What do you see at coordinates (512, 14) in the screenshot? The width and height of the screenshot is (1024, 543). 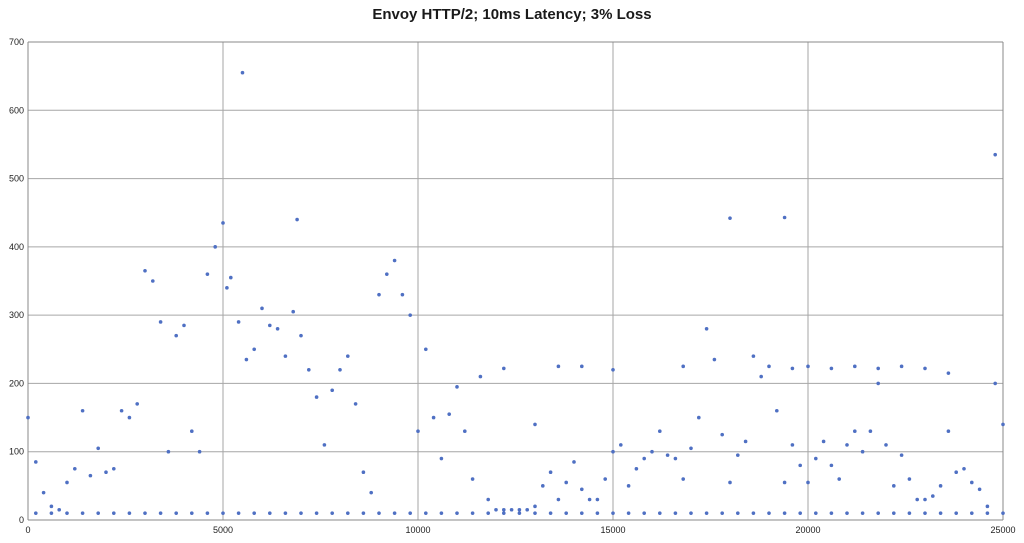 I see `chart-title: Envoy HTTP/2; 10ms Latency; 3% Loss` at bounding box center [512, 14].